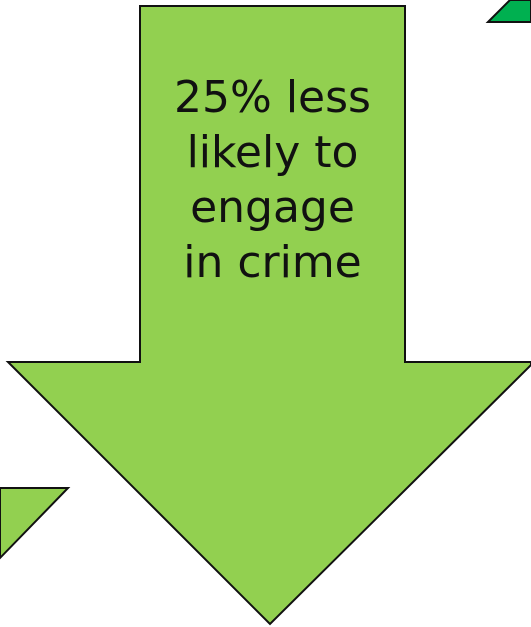  I want to click on arrow-label-line-2: likely to, so click(272, 152).